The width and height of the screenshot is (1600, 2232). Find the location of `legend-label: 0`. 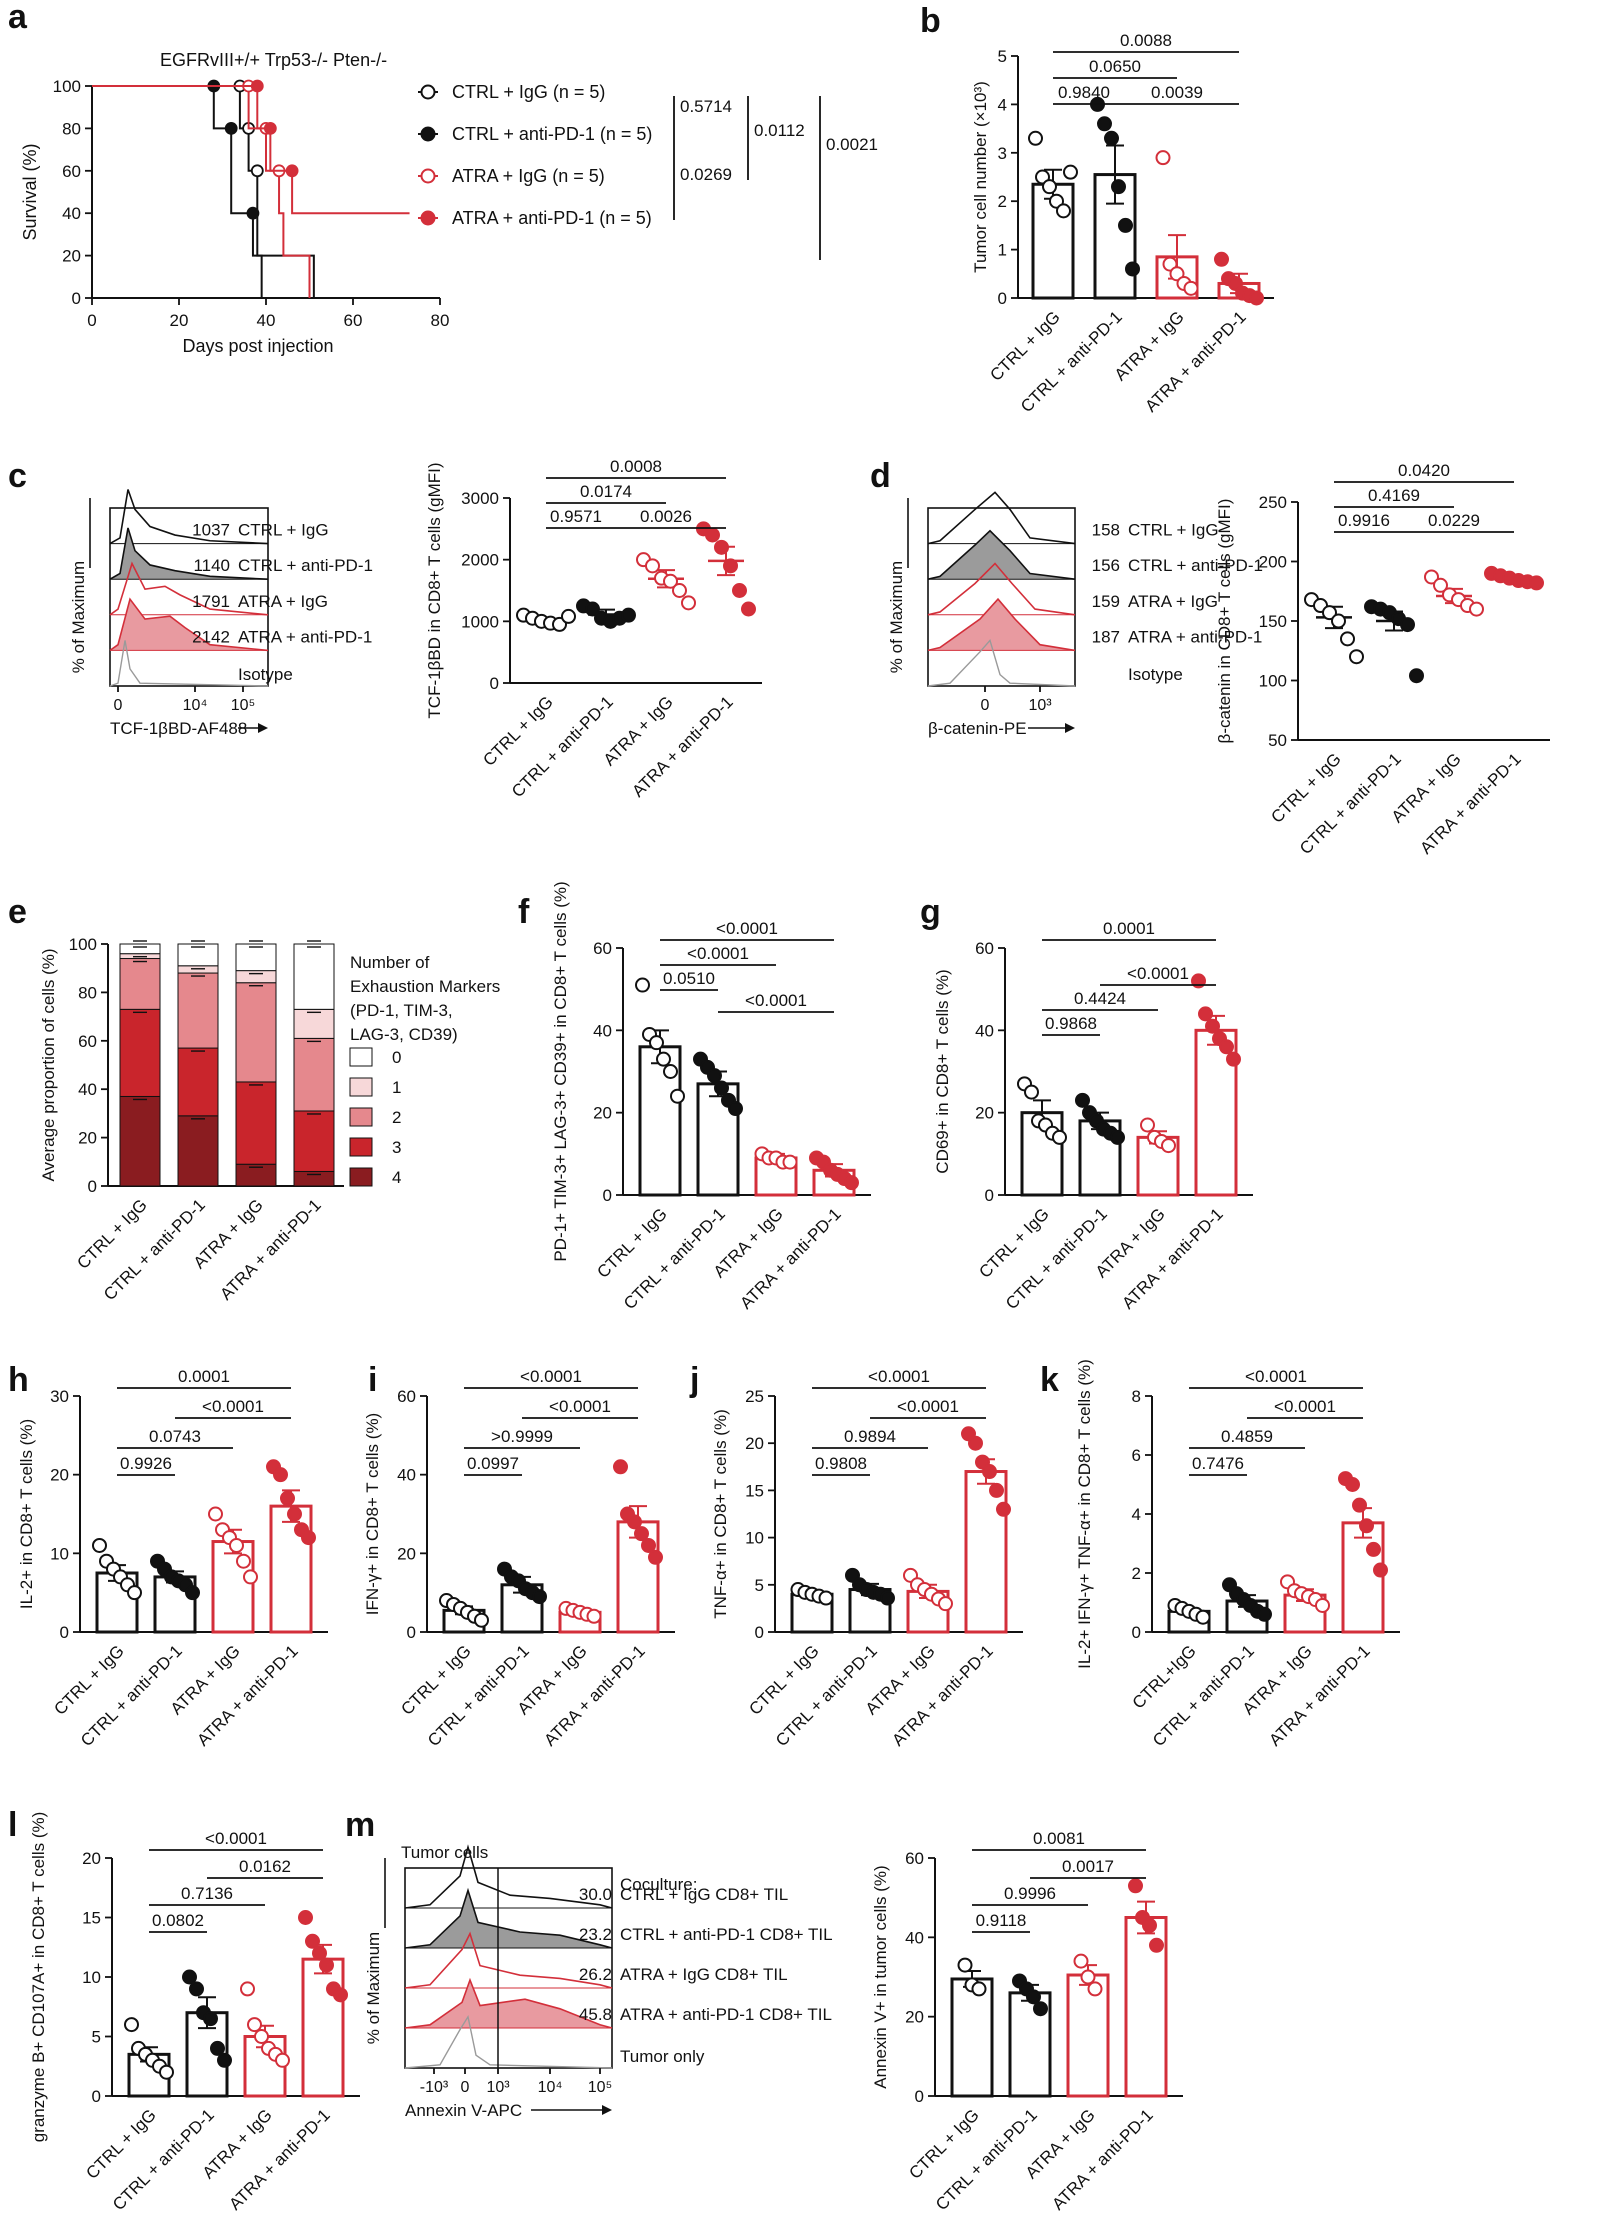

legend-label: 0 is located at coordinates (396, 1057).